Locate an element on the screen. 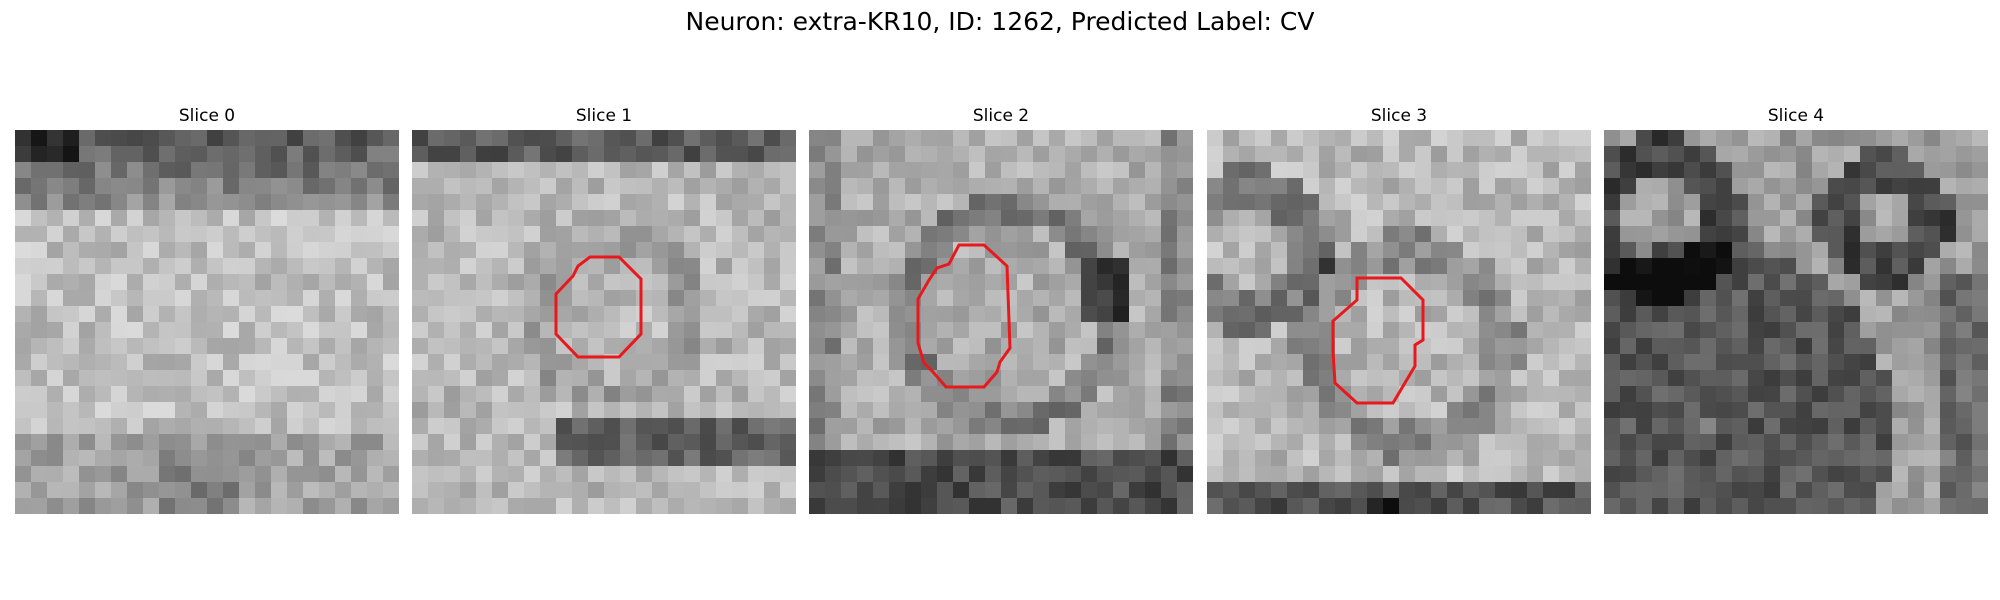 Image resolution: width=2000 pixels, height=600 pixels. slice-title: Slice 2 is located at coordinates (1001, 116).